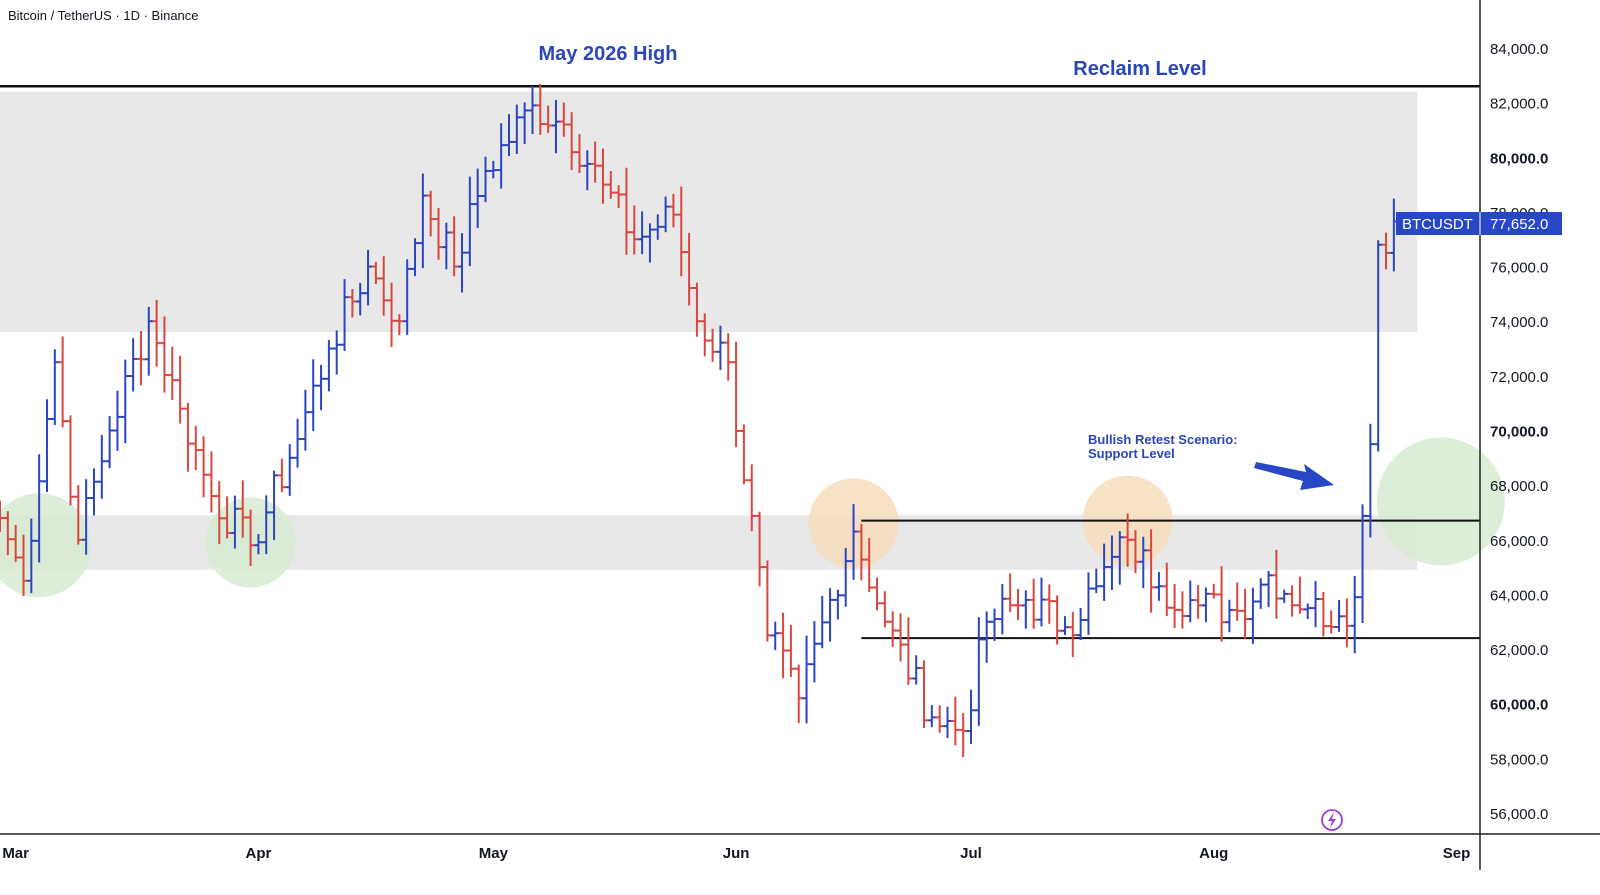  I want to click on x-tick-label: Apr, so click(258, 853).